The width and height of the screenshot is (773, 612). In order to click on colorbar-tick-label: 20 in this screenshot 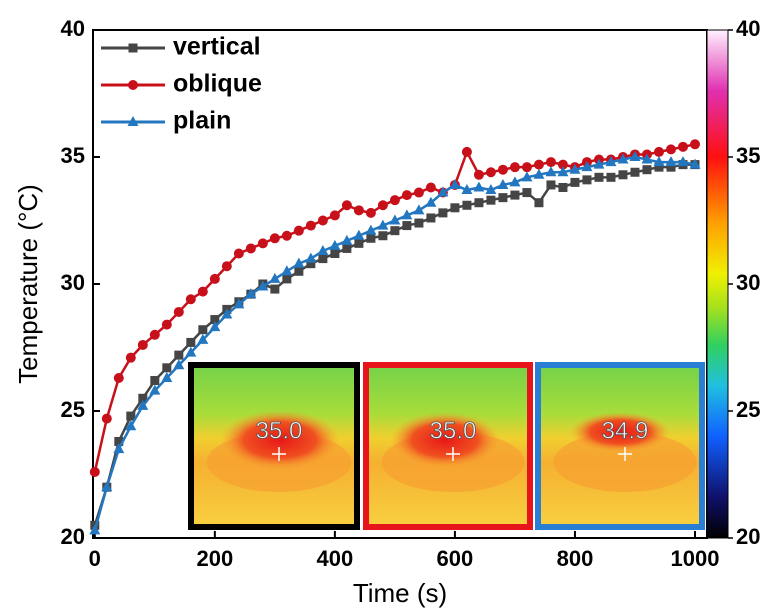, I will do `click(748, 536)`.